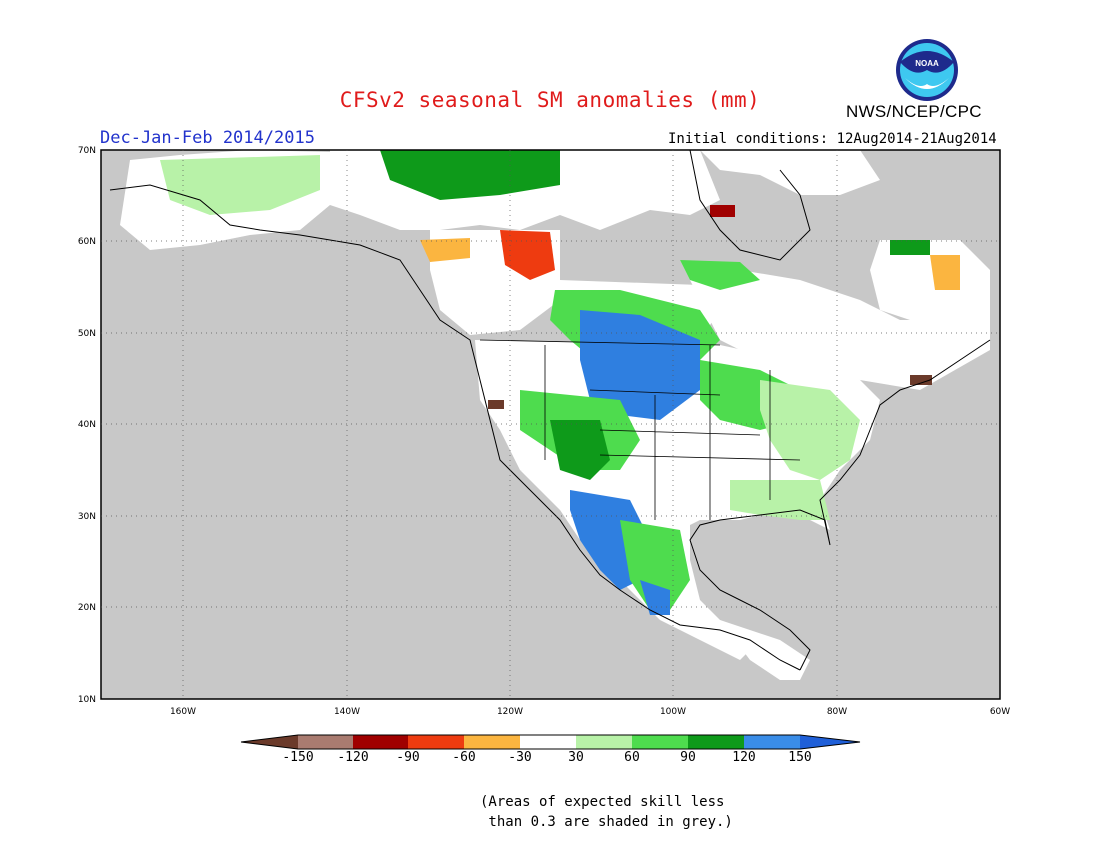  I want to click on lat-label-40n: 40N, so click(87, 425).